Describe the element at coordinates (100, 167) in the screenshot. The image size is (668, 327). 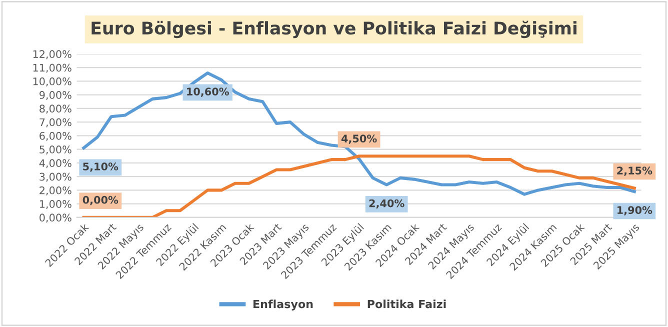
I see `data-label: 5,10%` at that location.